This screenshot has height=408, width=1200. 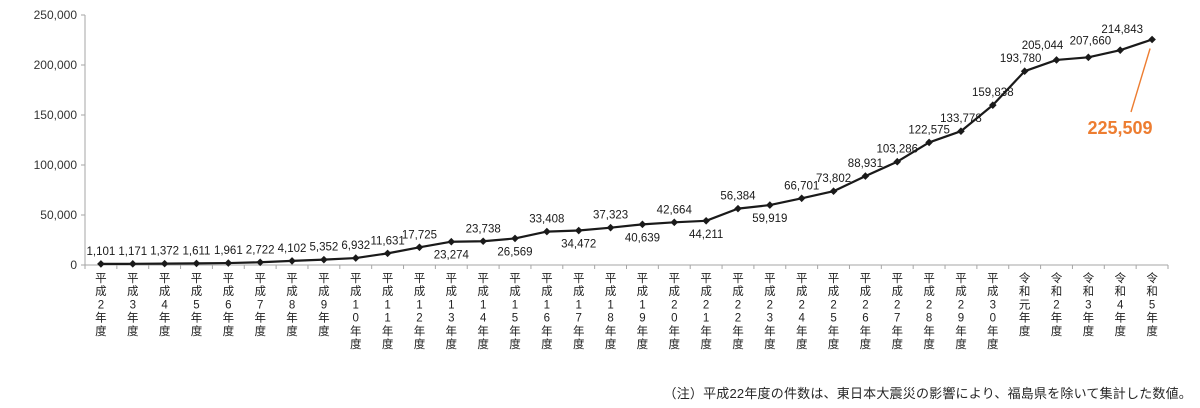 I want to click on data-label: 5,352, so click(x=324, y=248).